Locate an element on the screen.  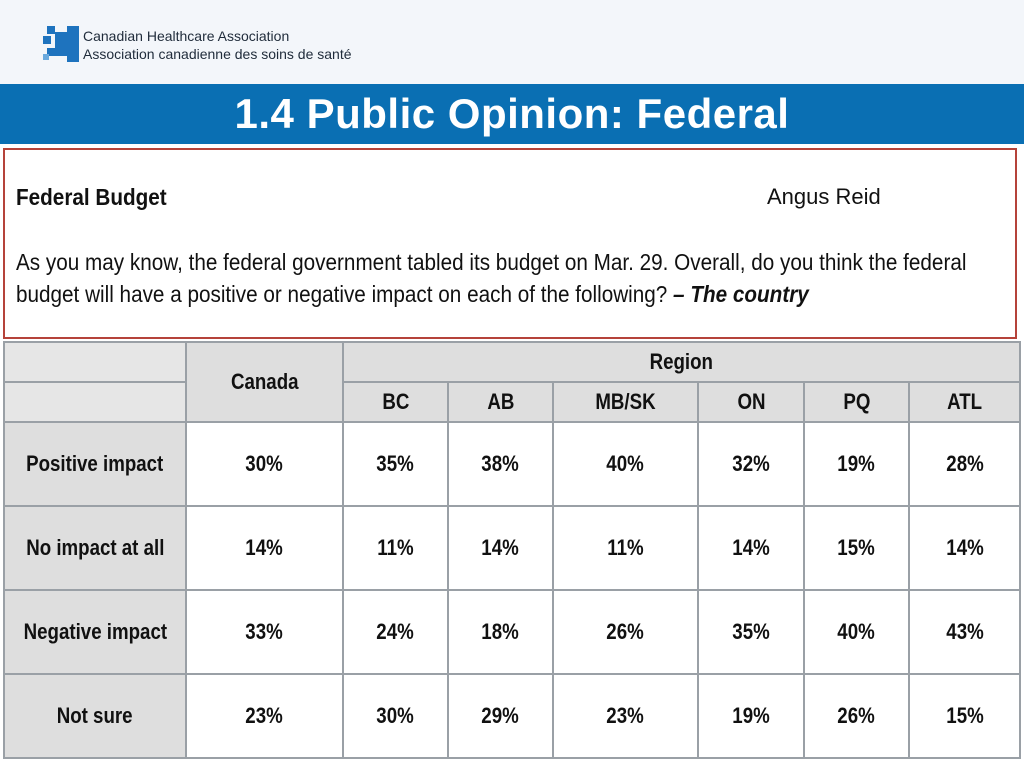
title-bar: 1.4 Public Opinion: Federal is located at coordinates (512, 114).